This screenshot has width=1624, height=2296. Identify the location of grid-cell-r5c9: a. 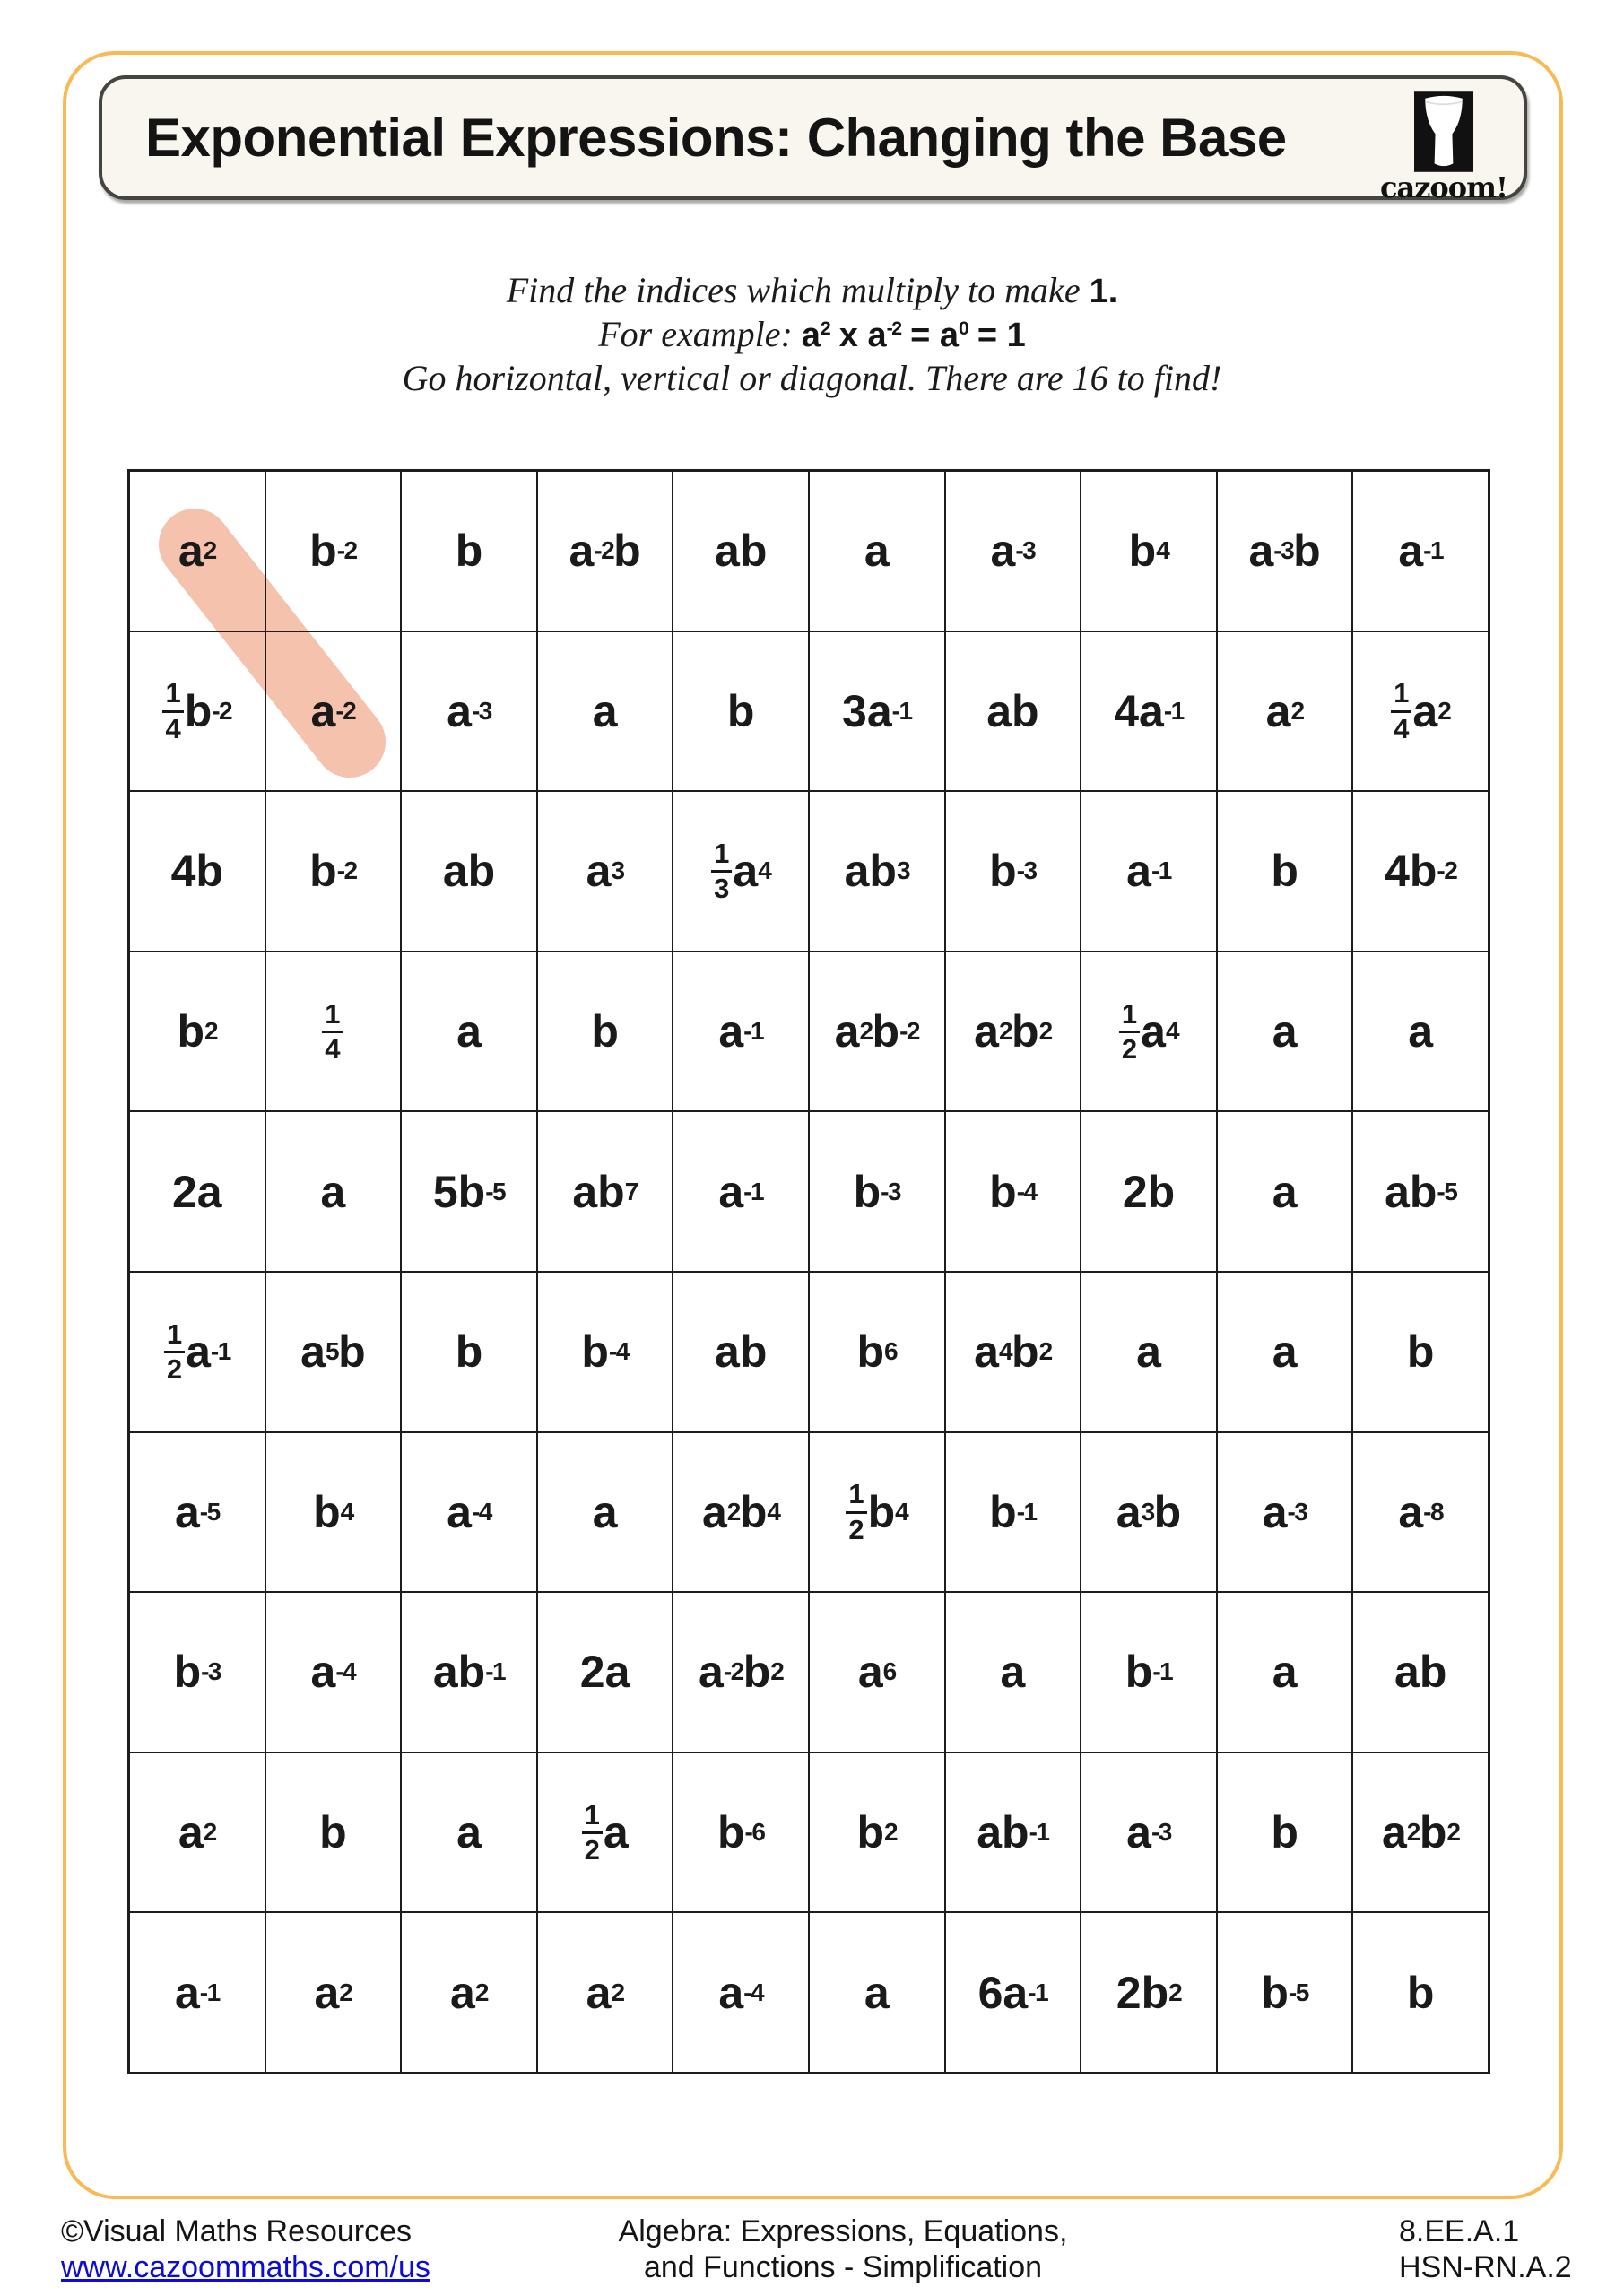
(1284, 1191).